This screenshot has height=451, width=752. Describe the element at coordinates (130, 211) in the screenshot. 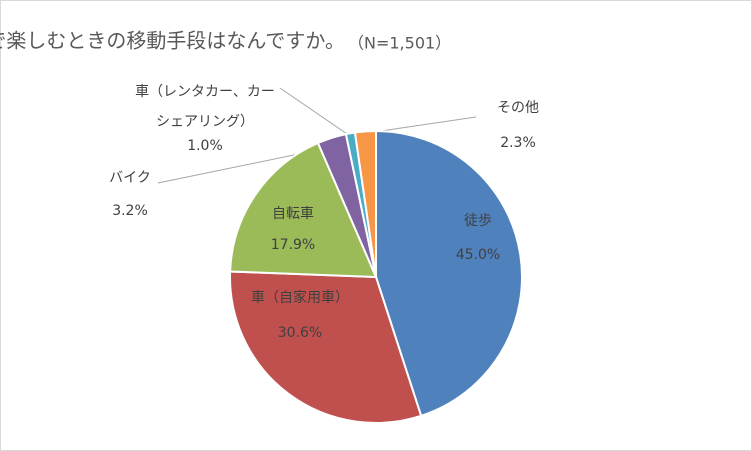

I see `value-label: 3.2%` at that location.